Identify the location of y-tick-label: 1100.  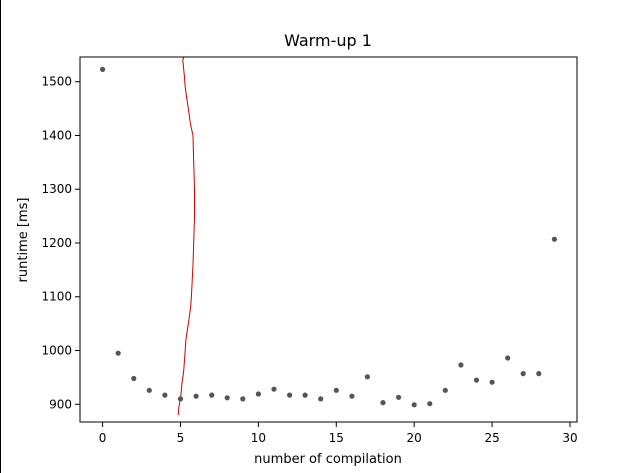
(56, 297).